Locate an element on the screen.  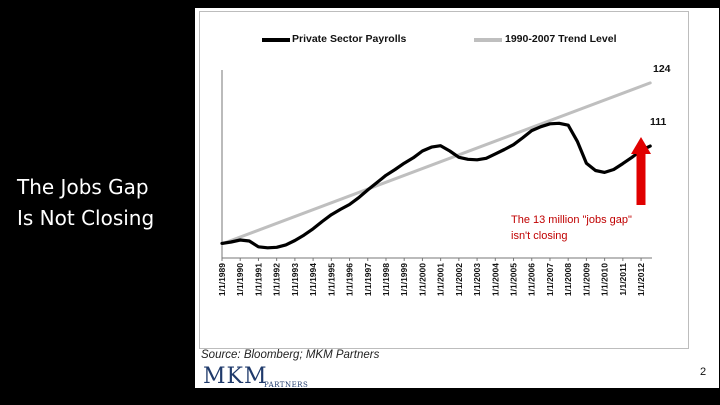
x-tick-label: 1/1/1994 is located at coordinates (313, 279).